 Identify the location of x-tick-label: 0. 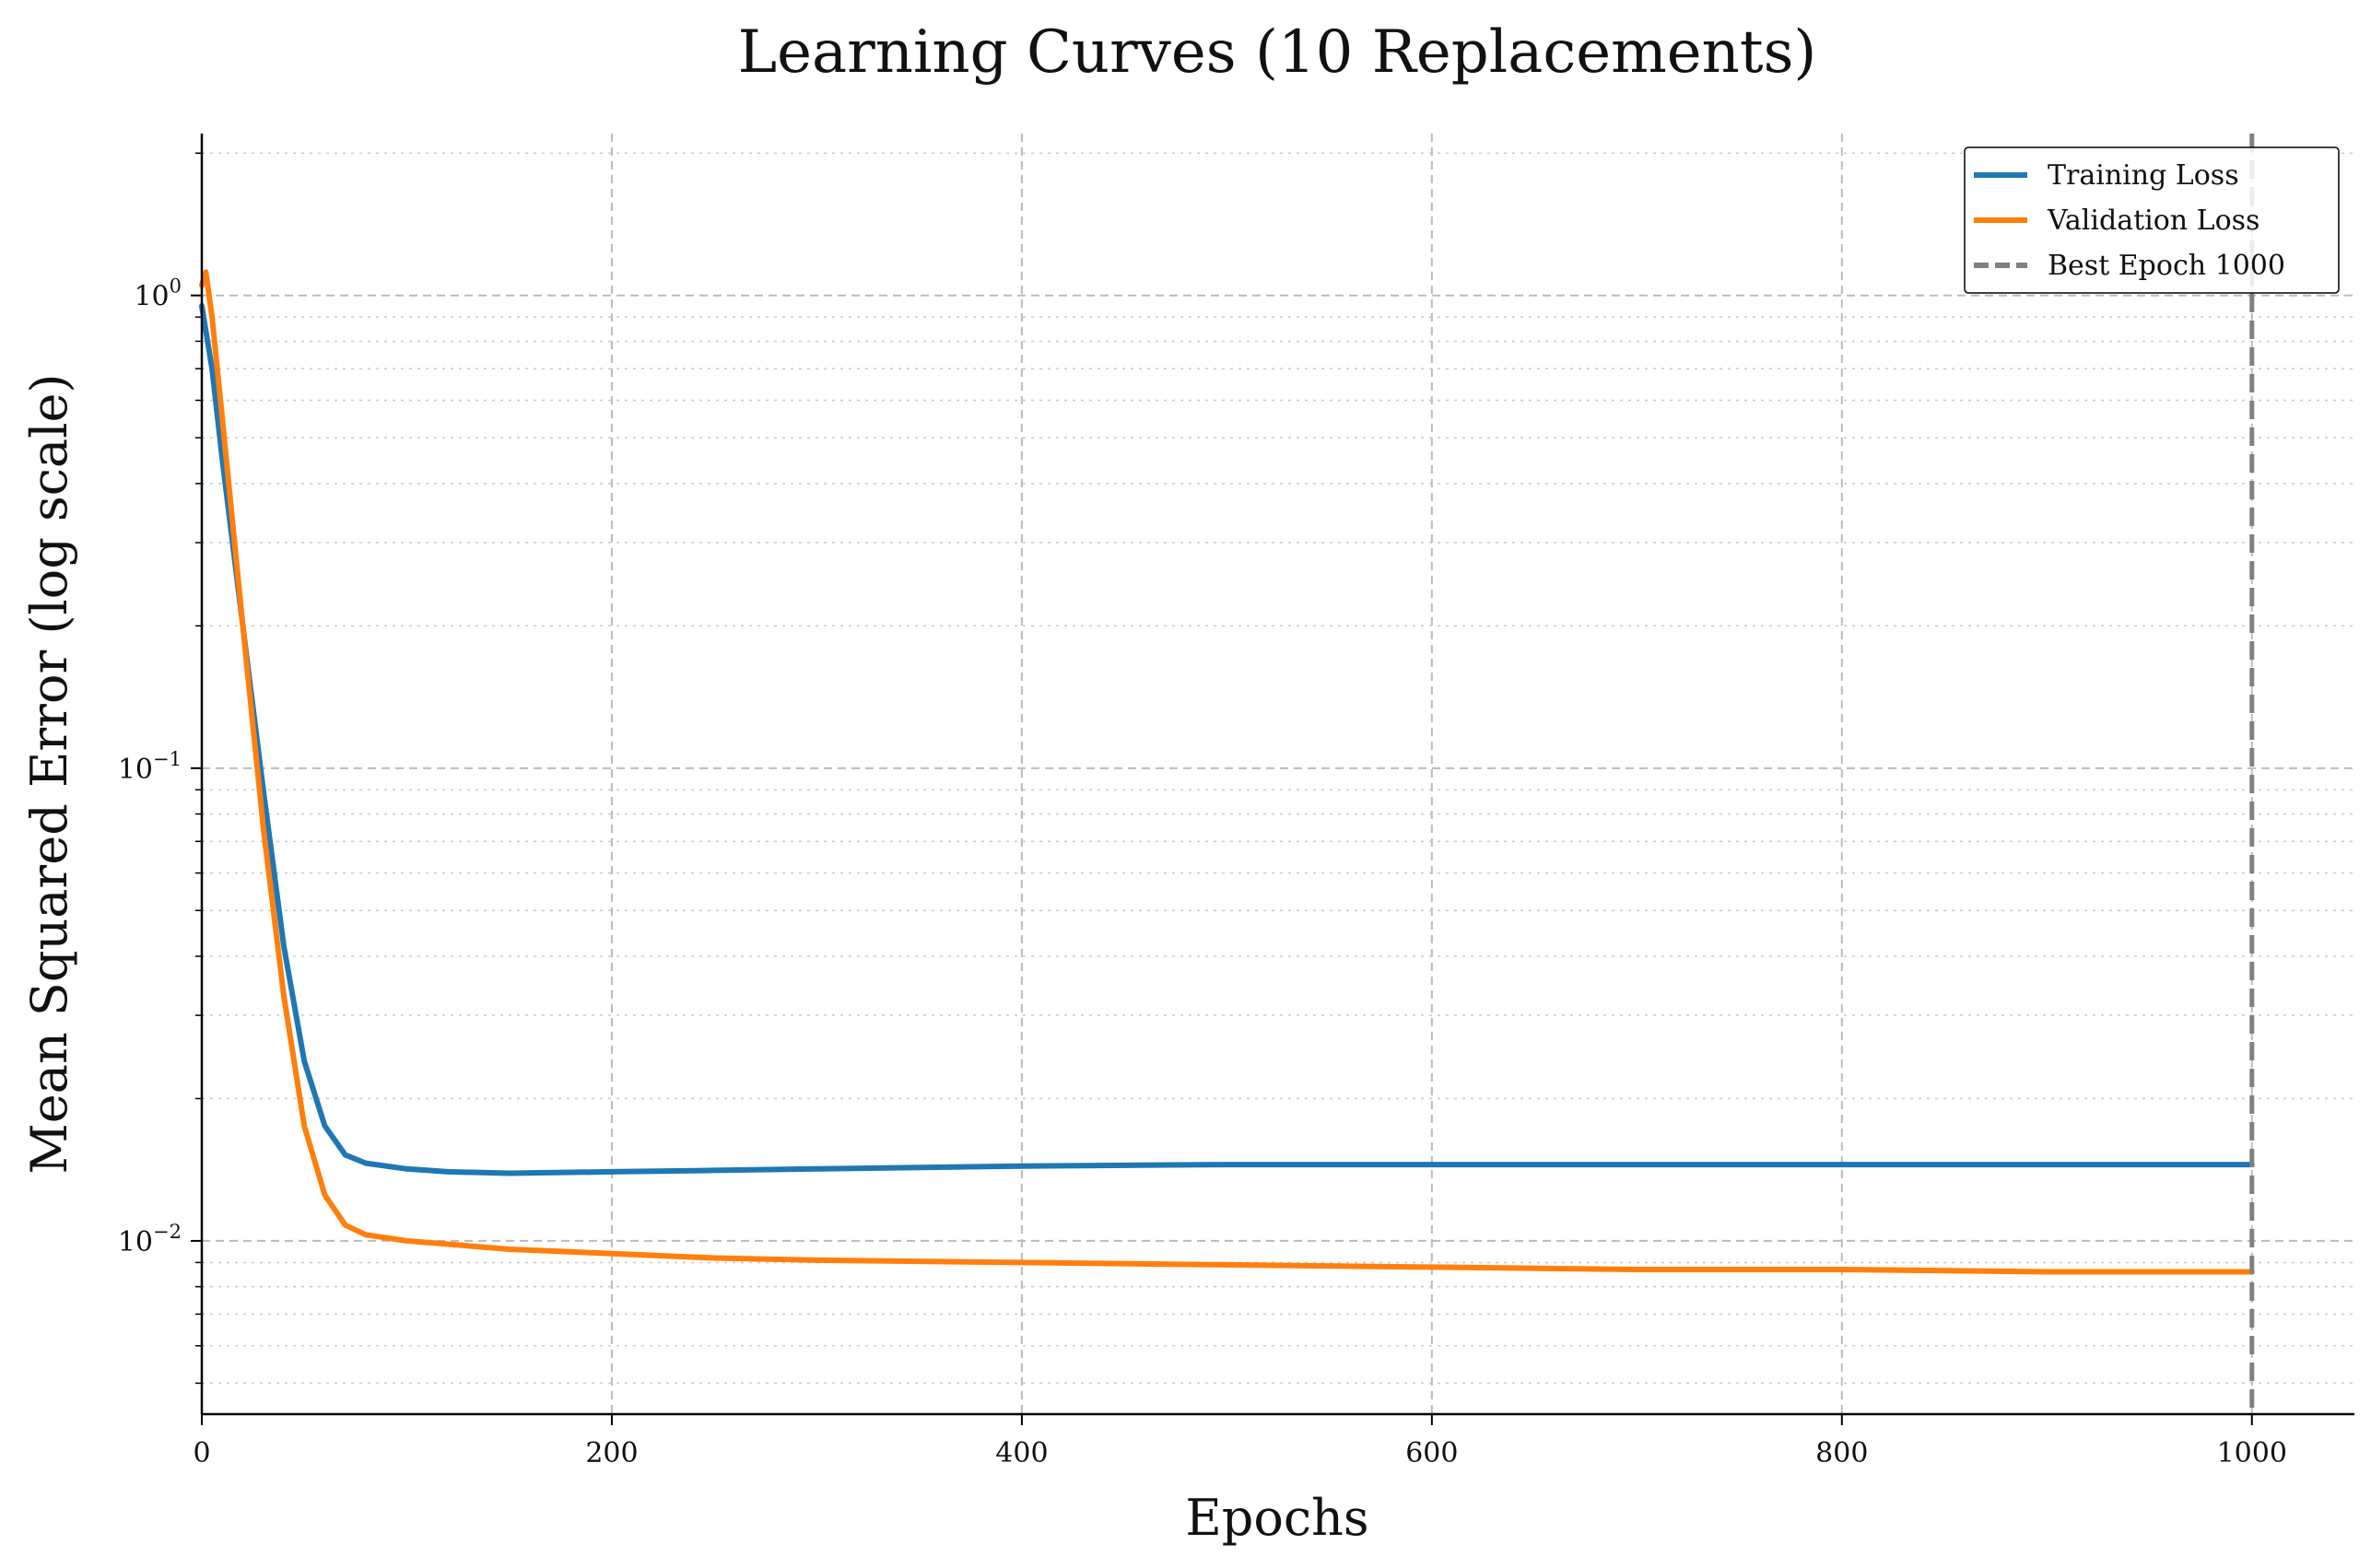
(201, 1453).